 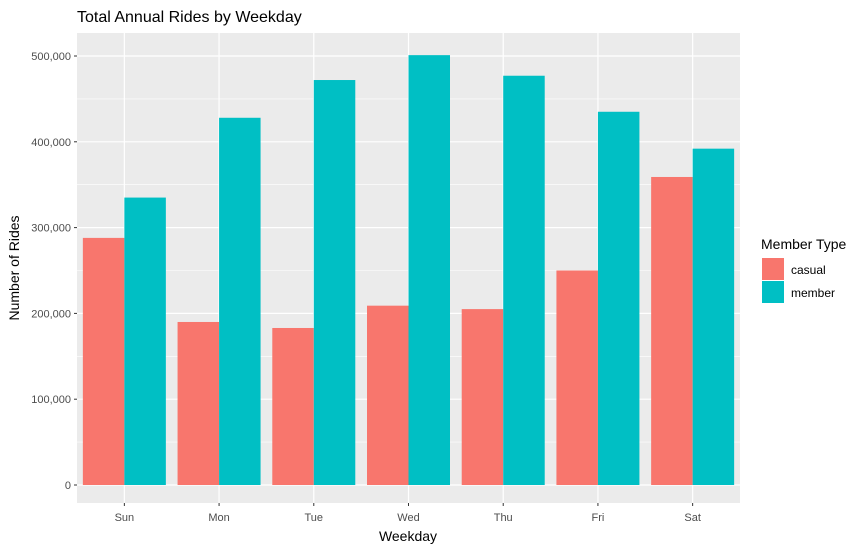 What do you see at coordinates (482, 397) in the screenshot?
I see `bar-casual-thu` at bounding box center [482, 397].